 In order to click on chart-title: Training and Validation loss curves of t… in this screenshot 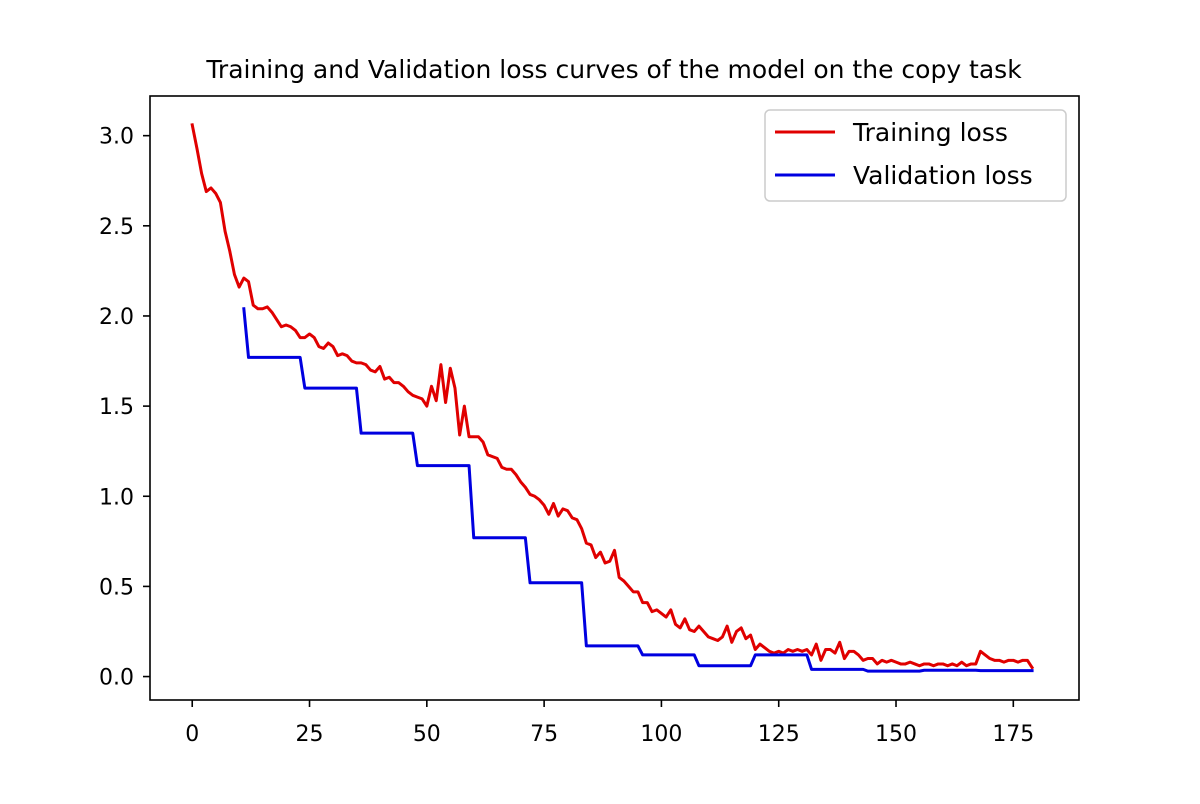, I will do `click(613, 69)`.